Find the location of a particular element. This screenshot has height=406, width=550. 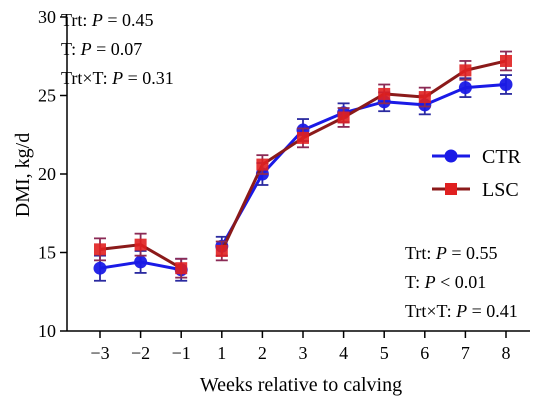

y-tick-label: 10 is located at coordinates (47, 331).